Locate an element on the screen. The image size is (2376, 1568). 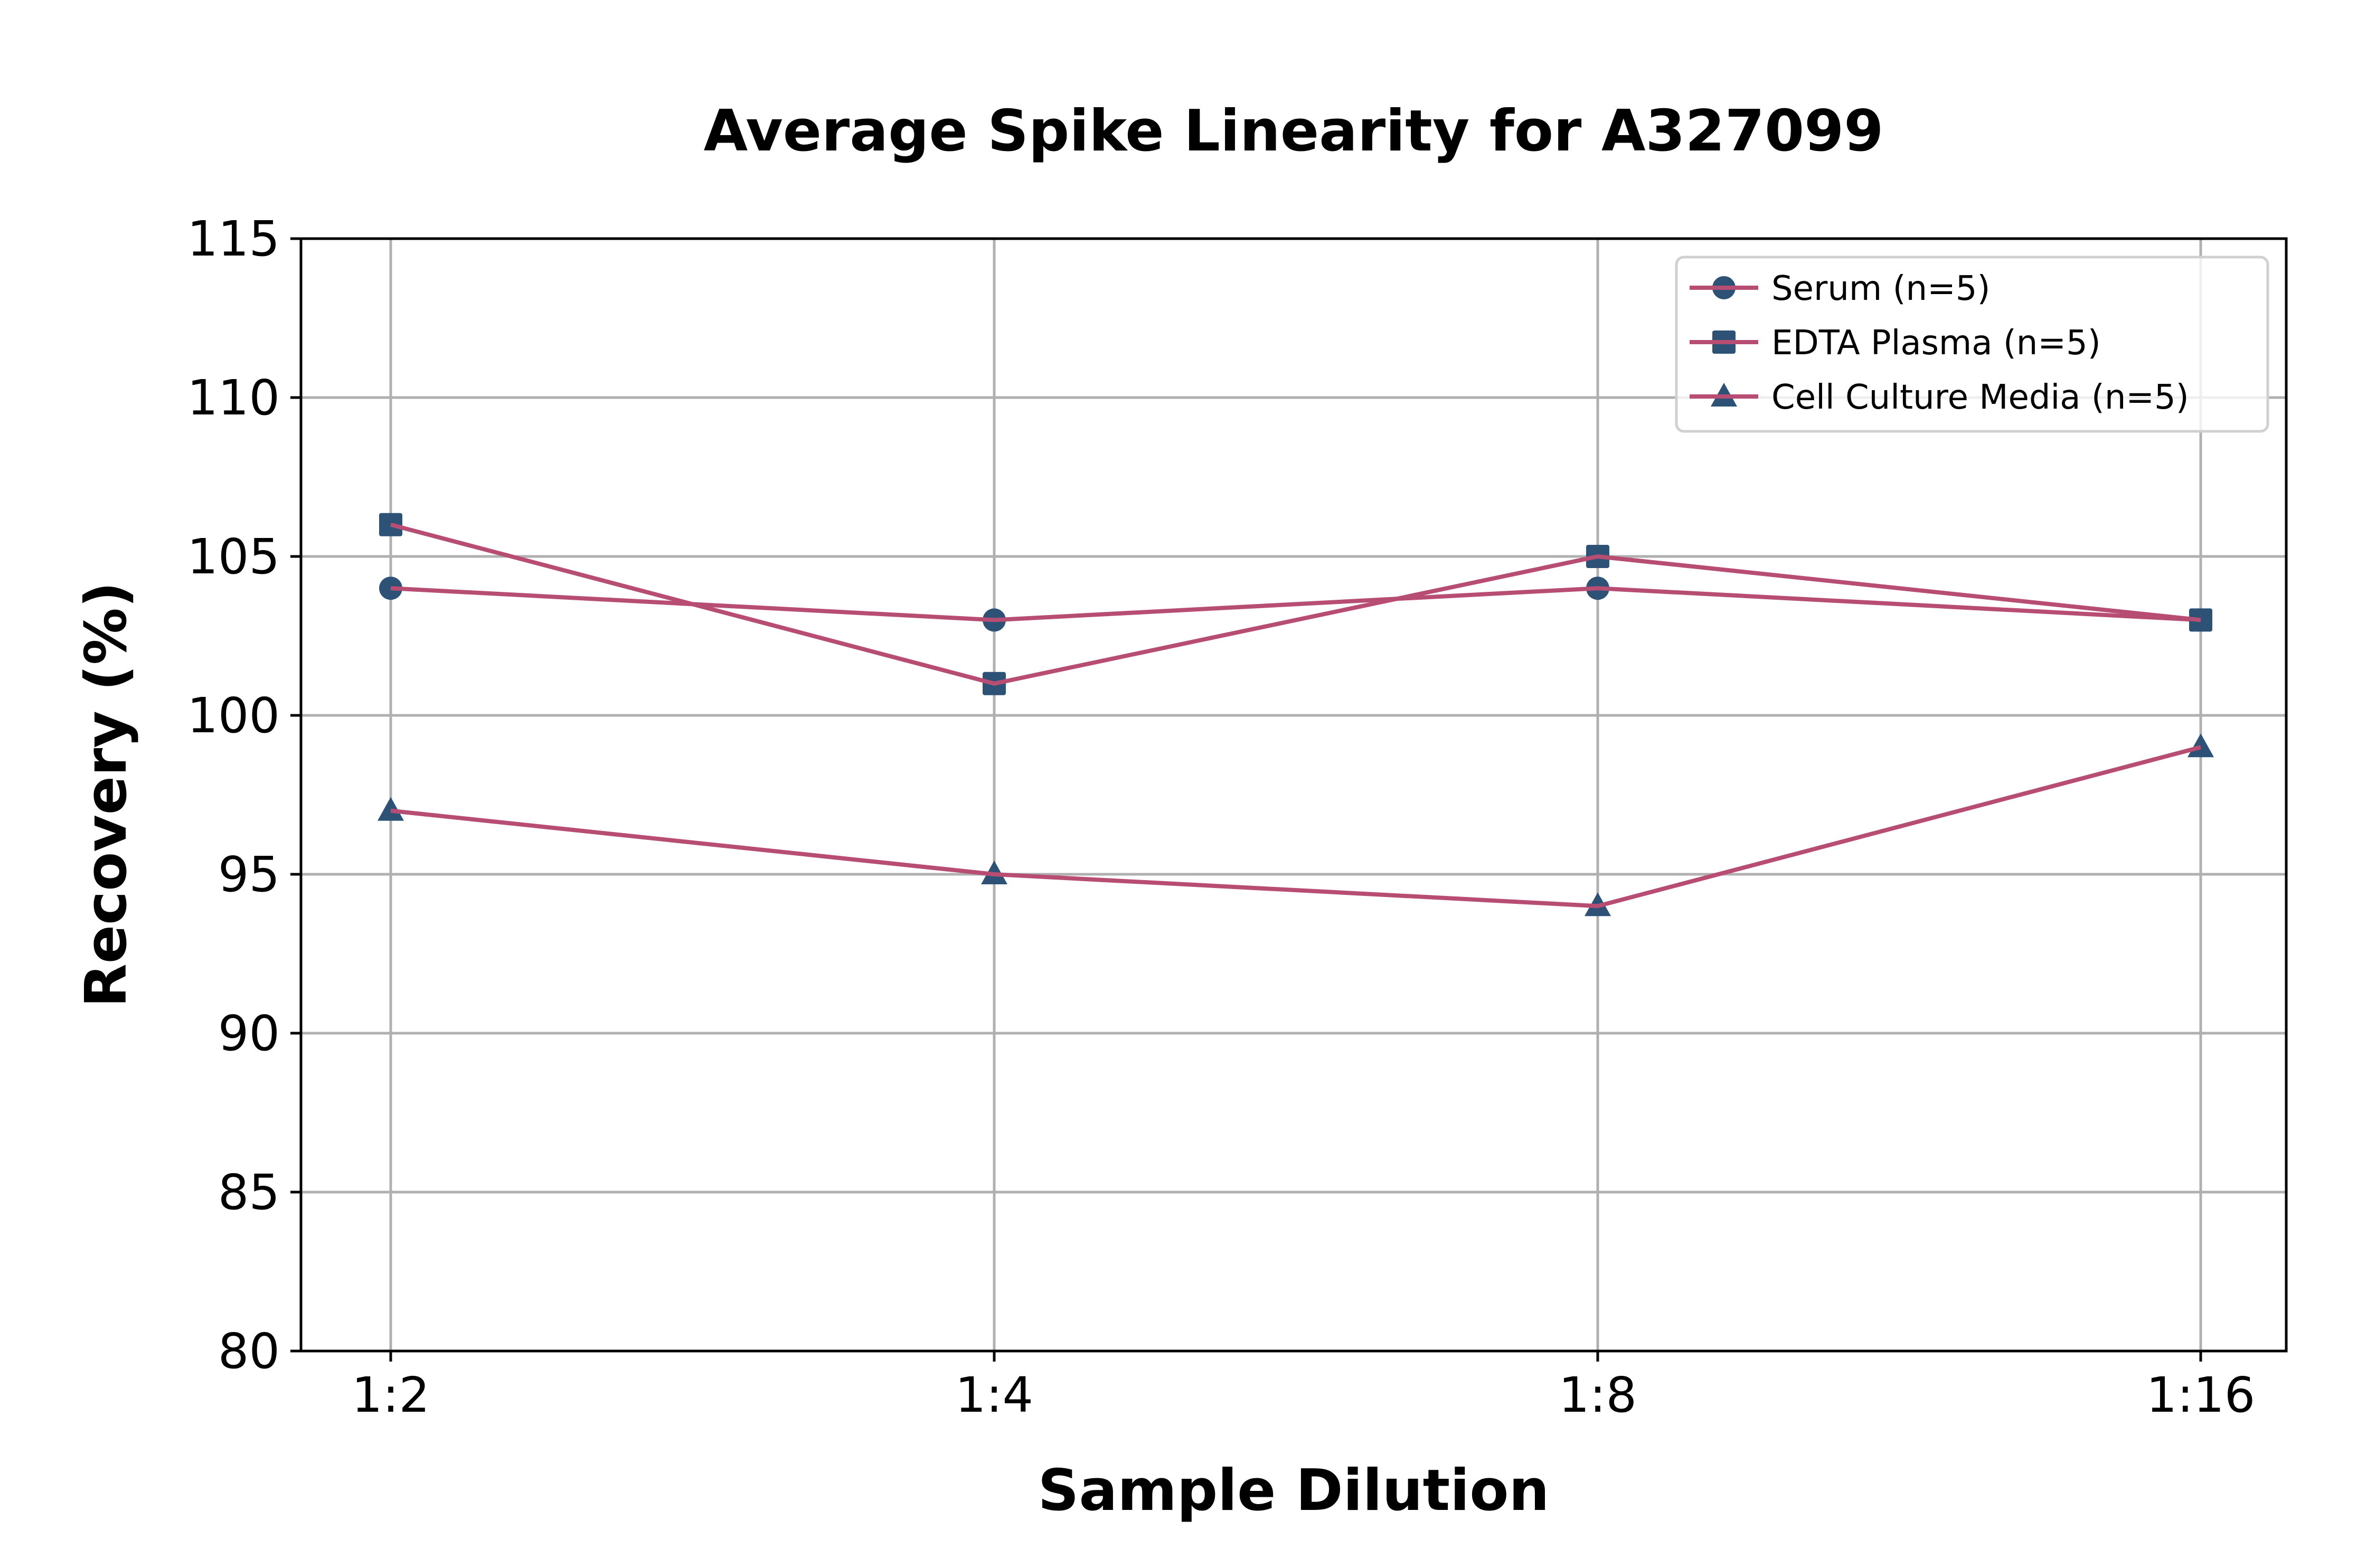
y-axis-label: Recovery (%) is located at coordinates (106, 794).